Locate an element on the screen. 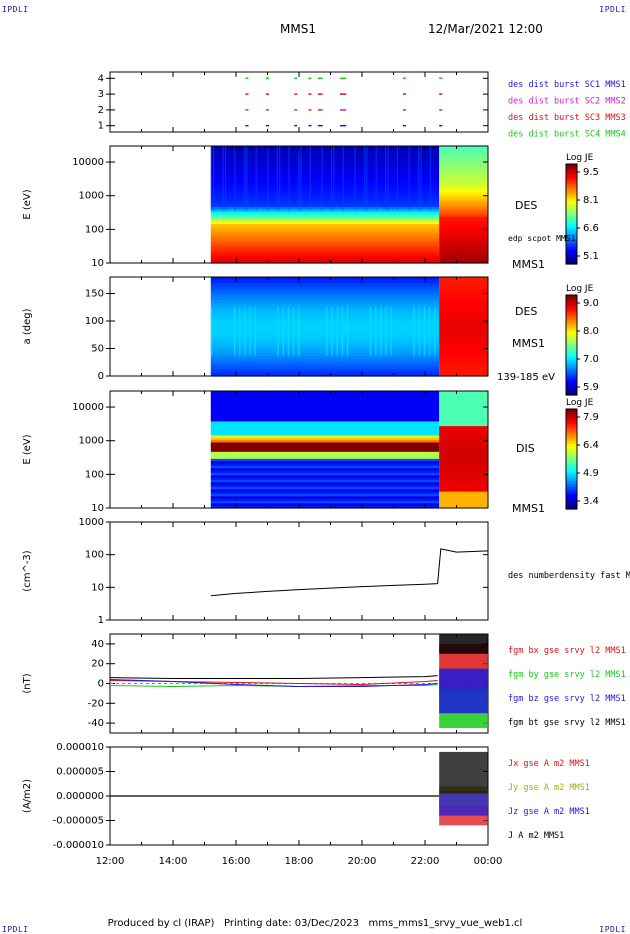 This screenshot has height=934, width=630. burst-y-tick-3: 3 is located at coordinates (101, 94).